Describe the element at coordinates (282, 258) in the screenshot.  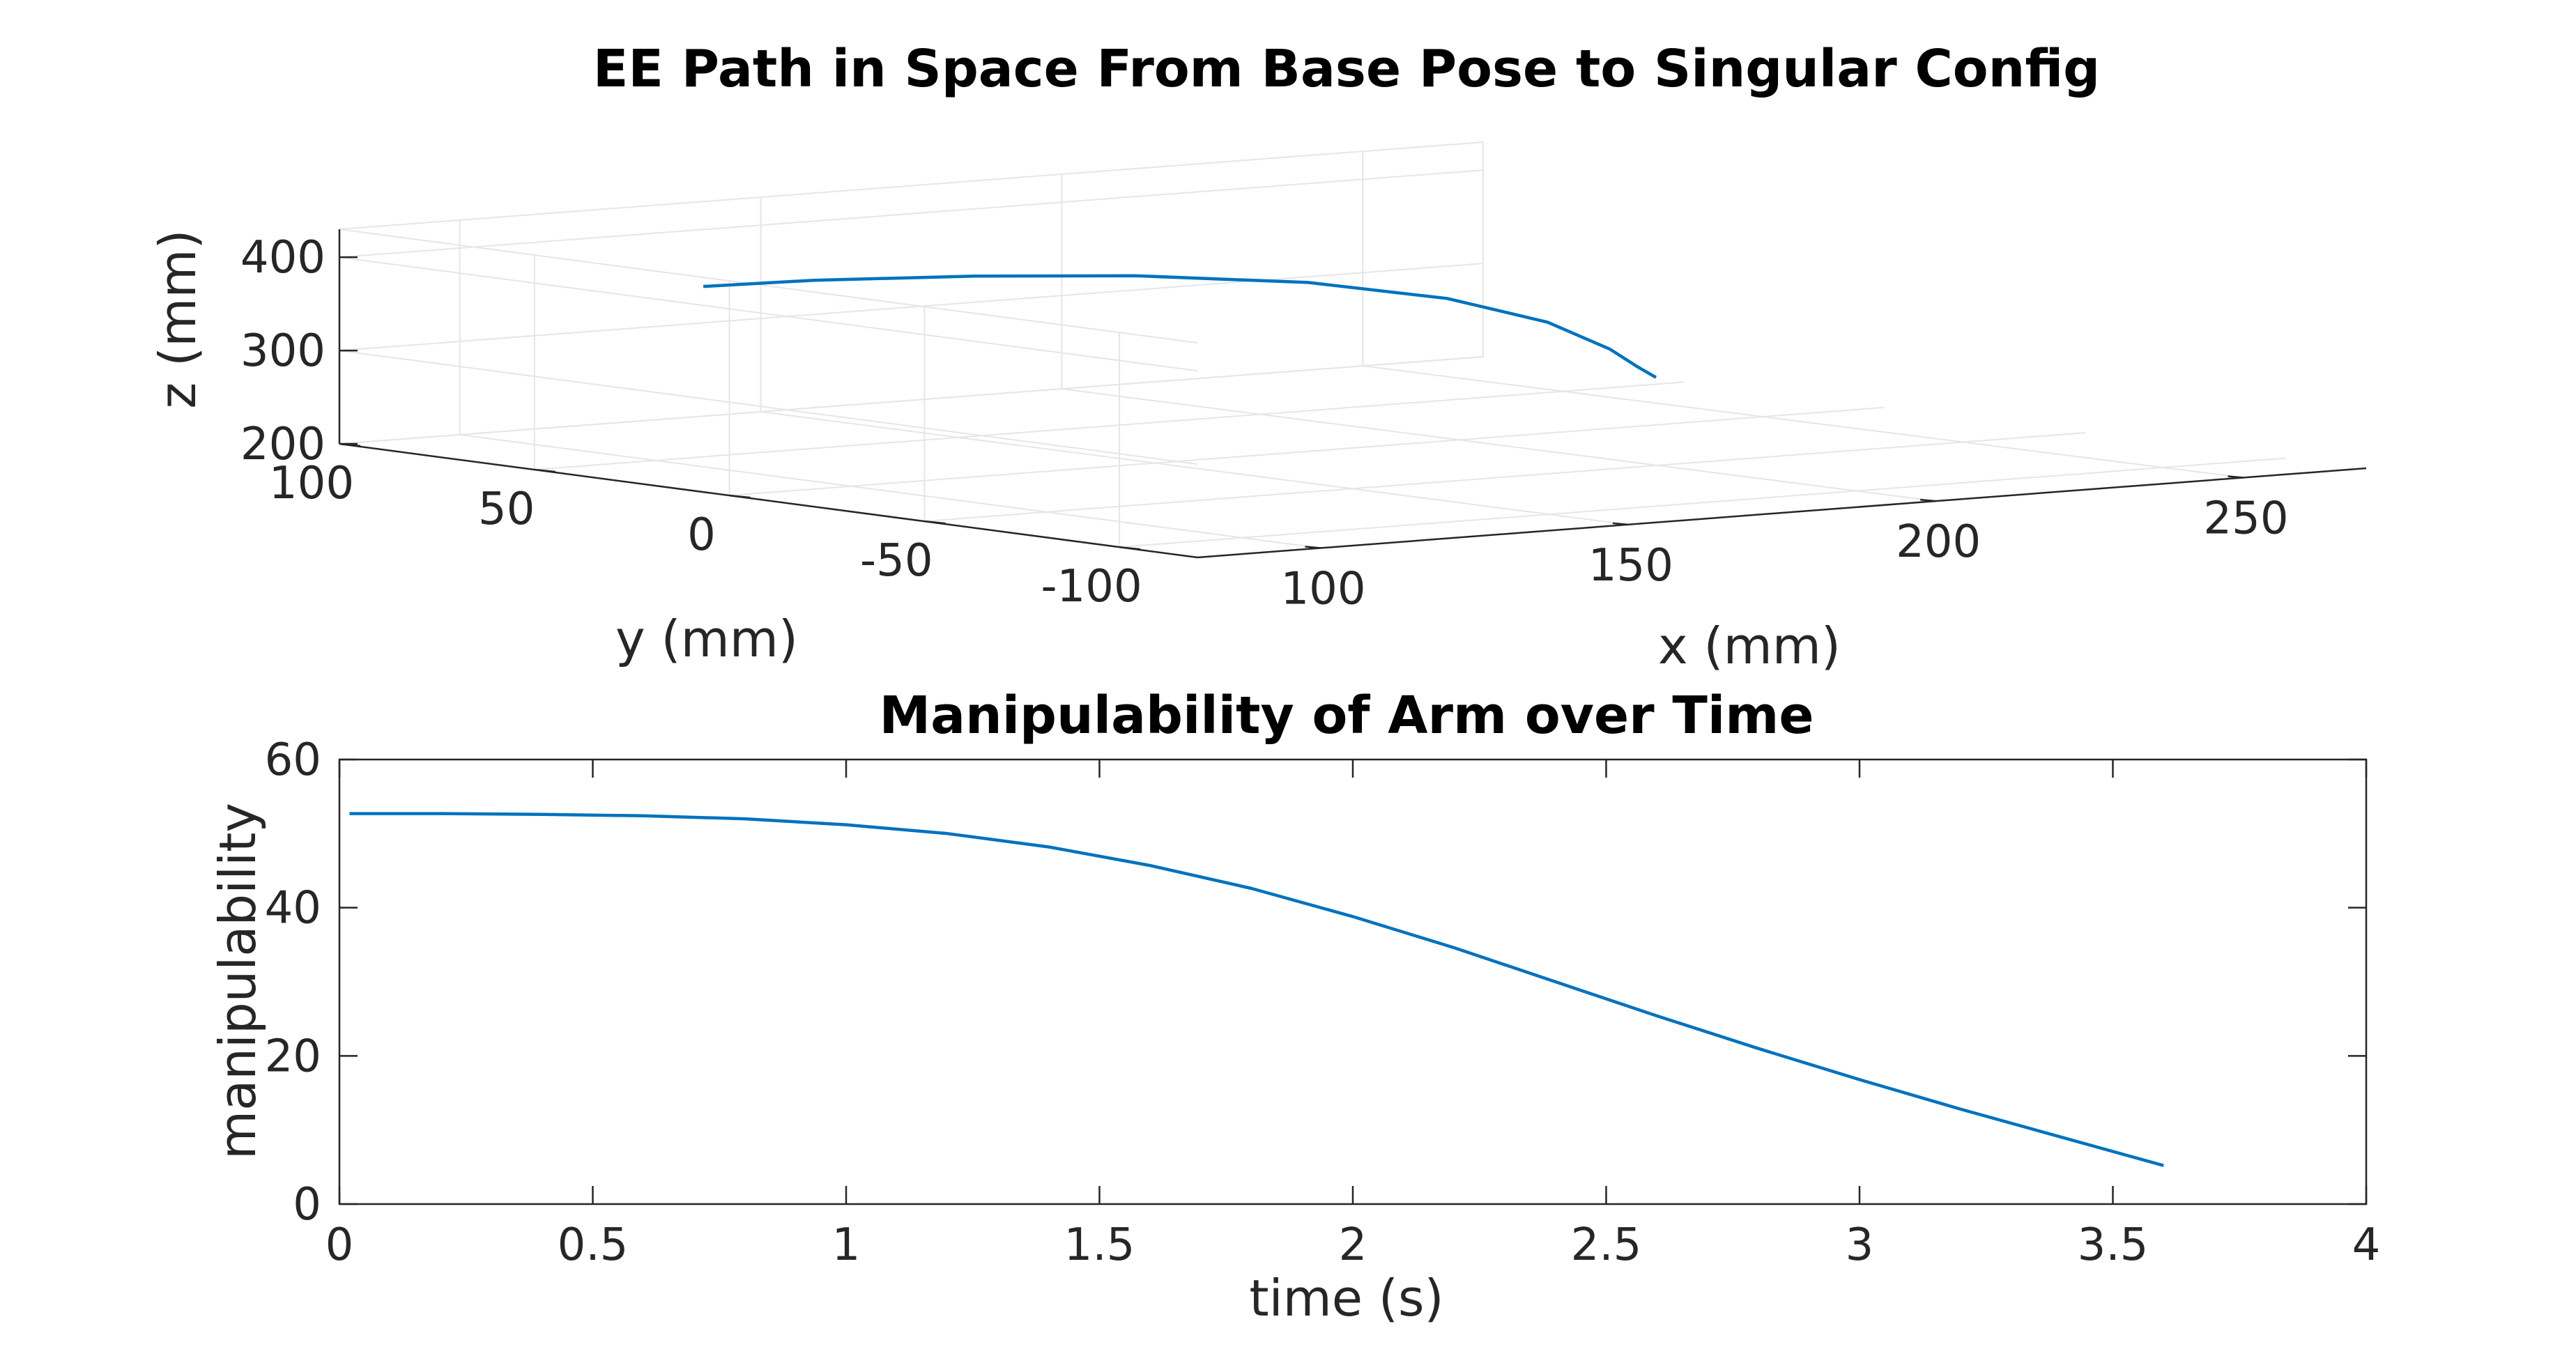
I see `z-tick-label: 400` at that location.